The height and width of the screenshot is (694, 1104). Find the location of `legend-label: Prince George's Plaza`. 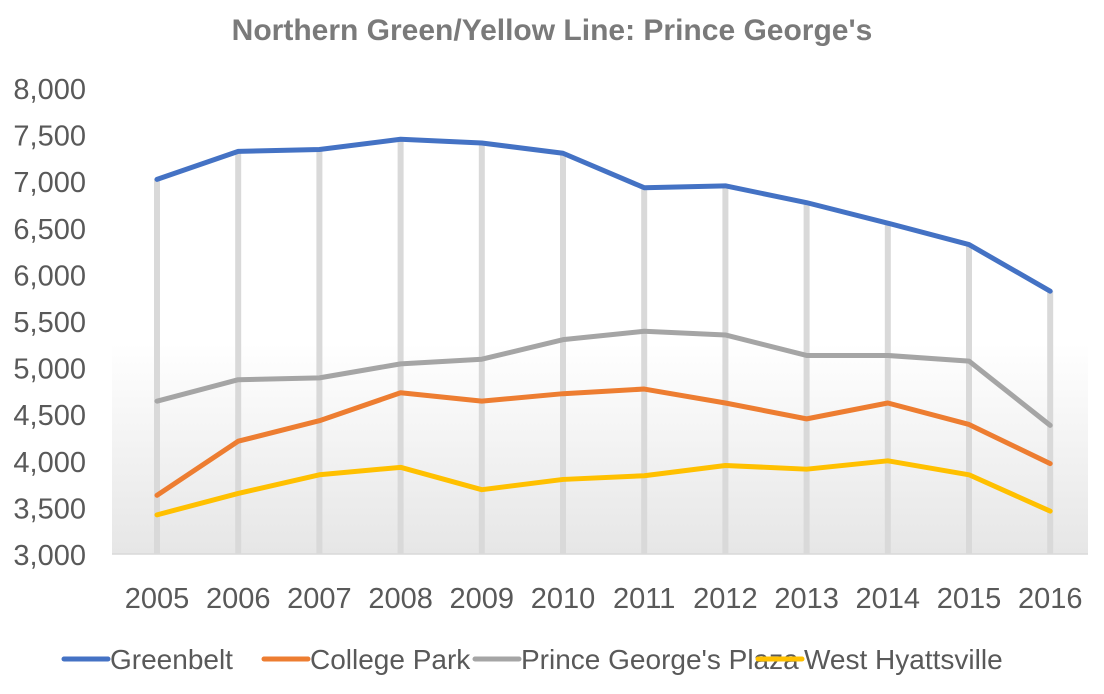

legend-label: Prince George's Plaza is located at coordinates (660, 659).